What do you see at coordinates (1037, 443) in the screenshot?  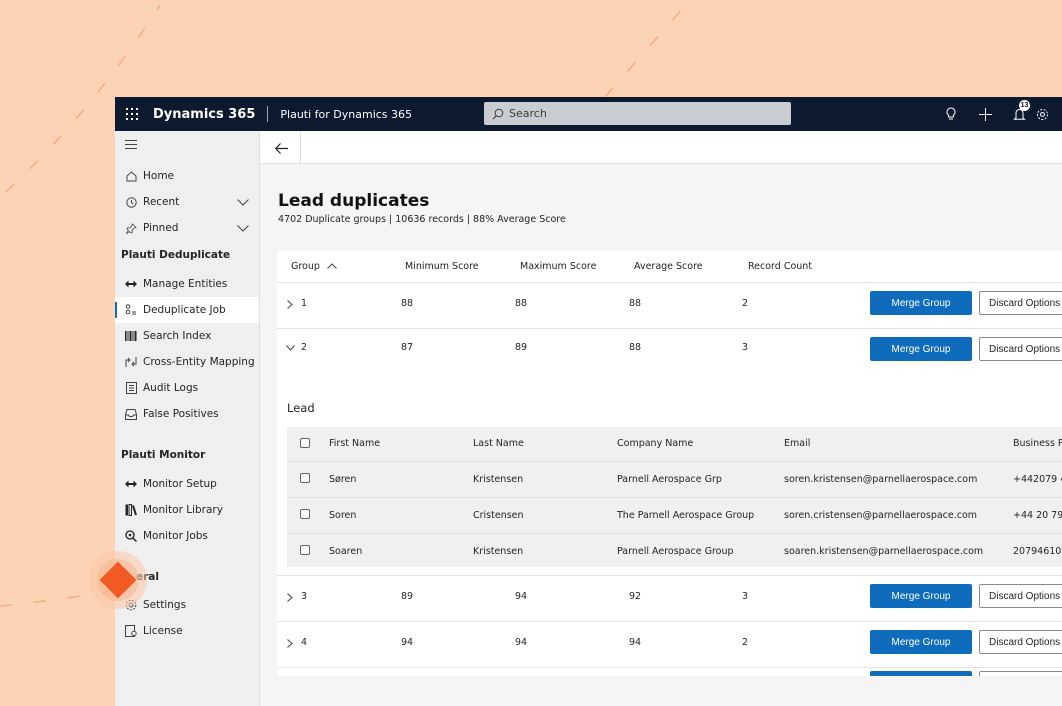 I see `column-header-business-phone: Business Ph` at bounding box center [1037, 443].